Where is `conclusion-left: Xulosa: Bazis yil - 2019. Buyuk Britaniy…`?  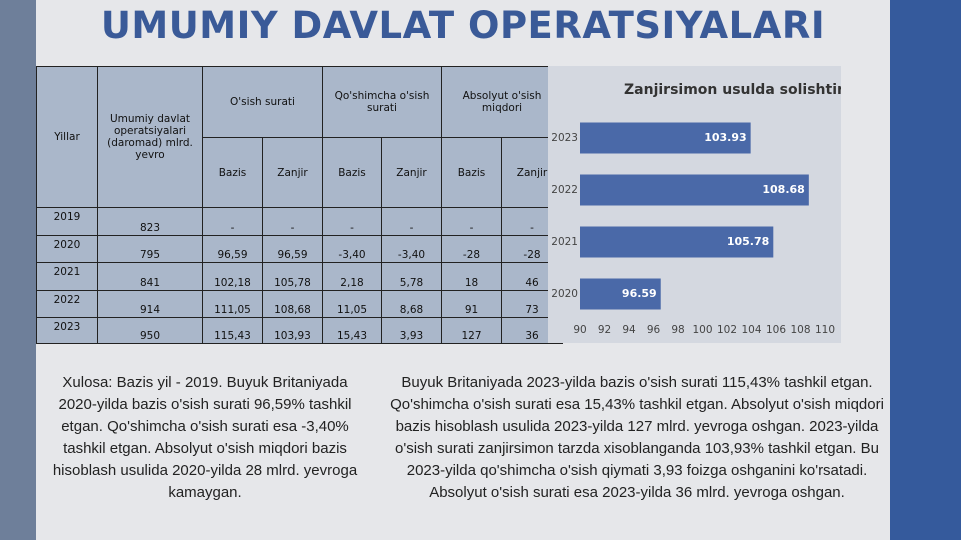 conclusion-left: Xulosa: Bazis yil - 2019. Buyuk Britaniy… is located at coordinates (205, 437).